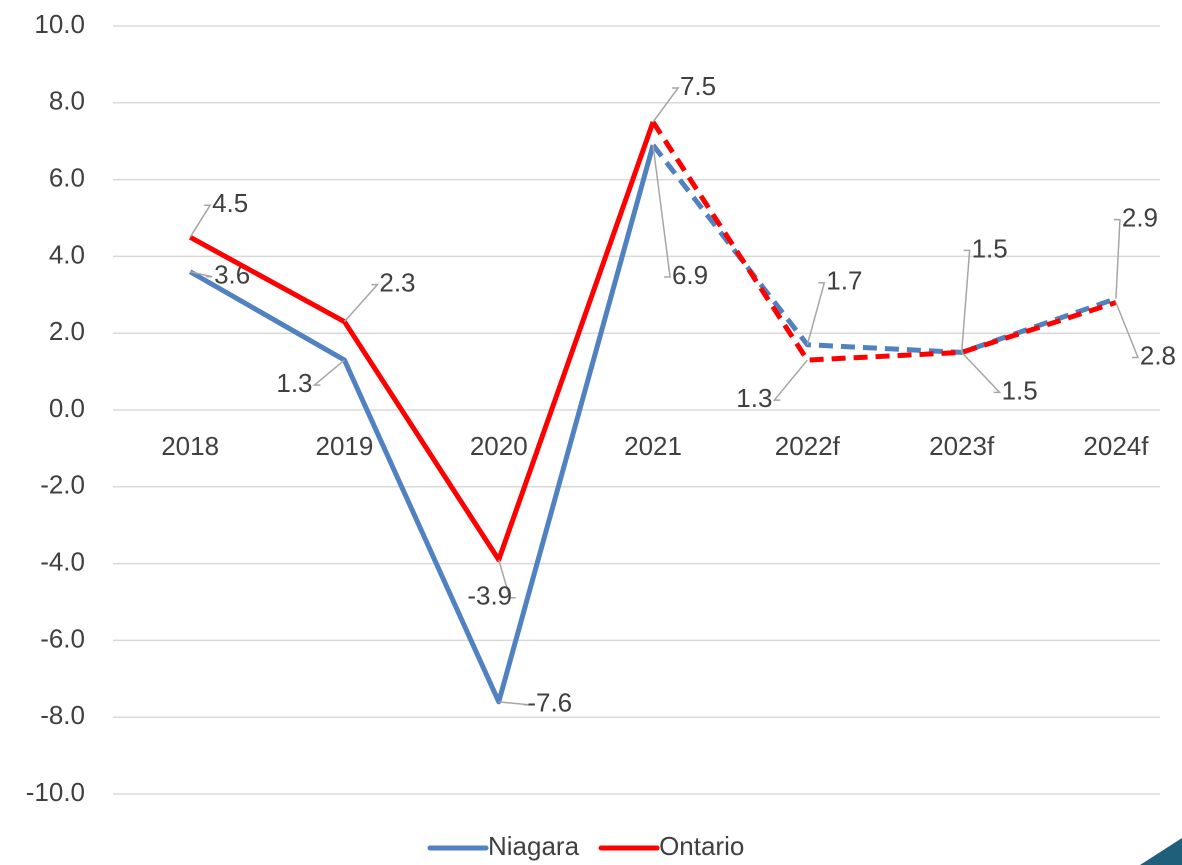 This screenshot has width=1182, height=865. Describe the element at coordinates (67, 331) in the screenshot. I see `y-tick-label: 2.0` at that location.